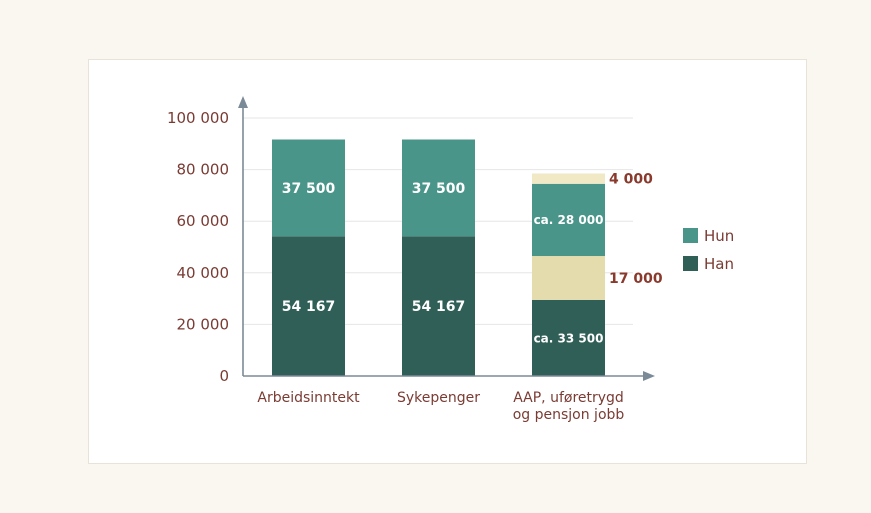 The width and height of the screenshot is (871, 513). Describe the element at coordinates (719, 236) in the screenshot. I see `legend-label: Hun` at that location.